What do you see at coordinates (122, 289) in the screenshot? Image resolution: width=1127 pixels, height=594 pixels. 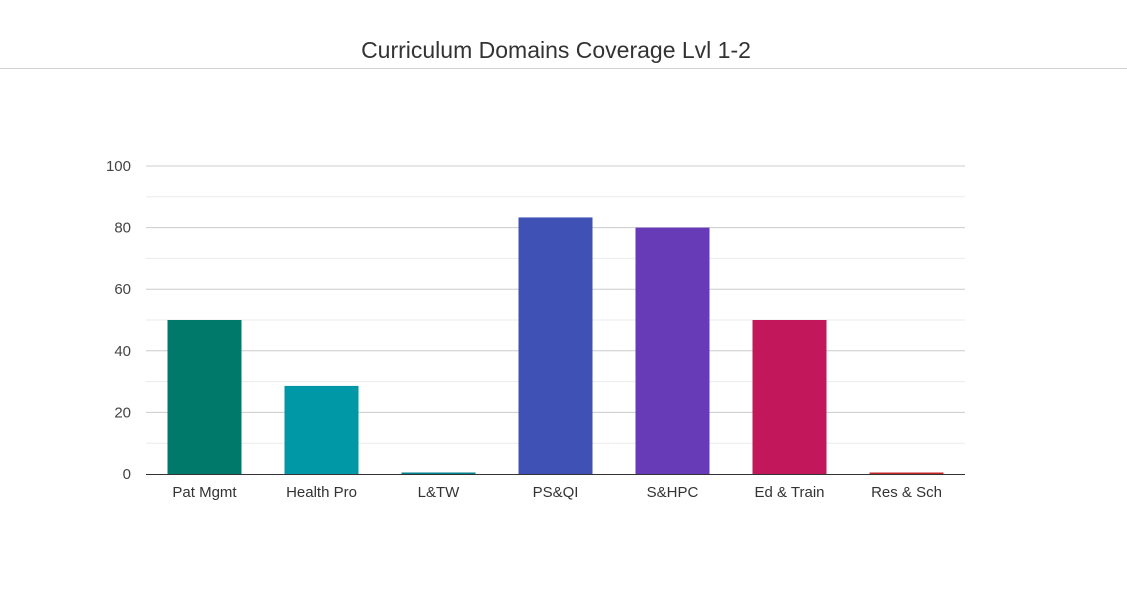 I see `y-tick-label: 60` at bounding box center [122, 289].